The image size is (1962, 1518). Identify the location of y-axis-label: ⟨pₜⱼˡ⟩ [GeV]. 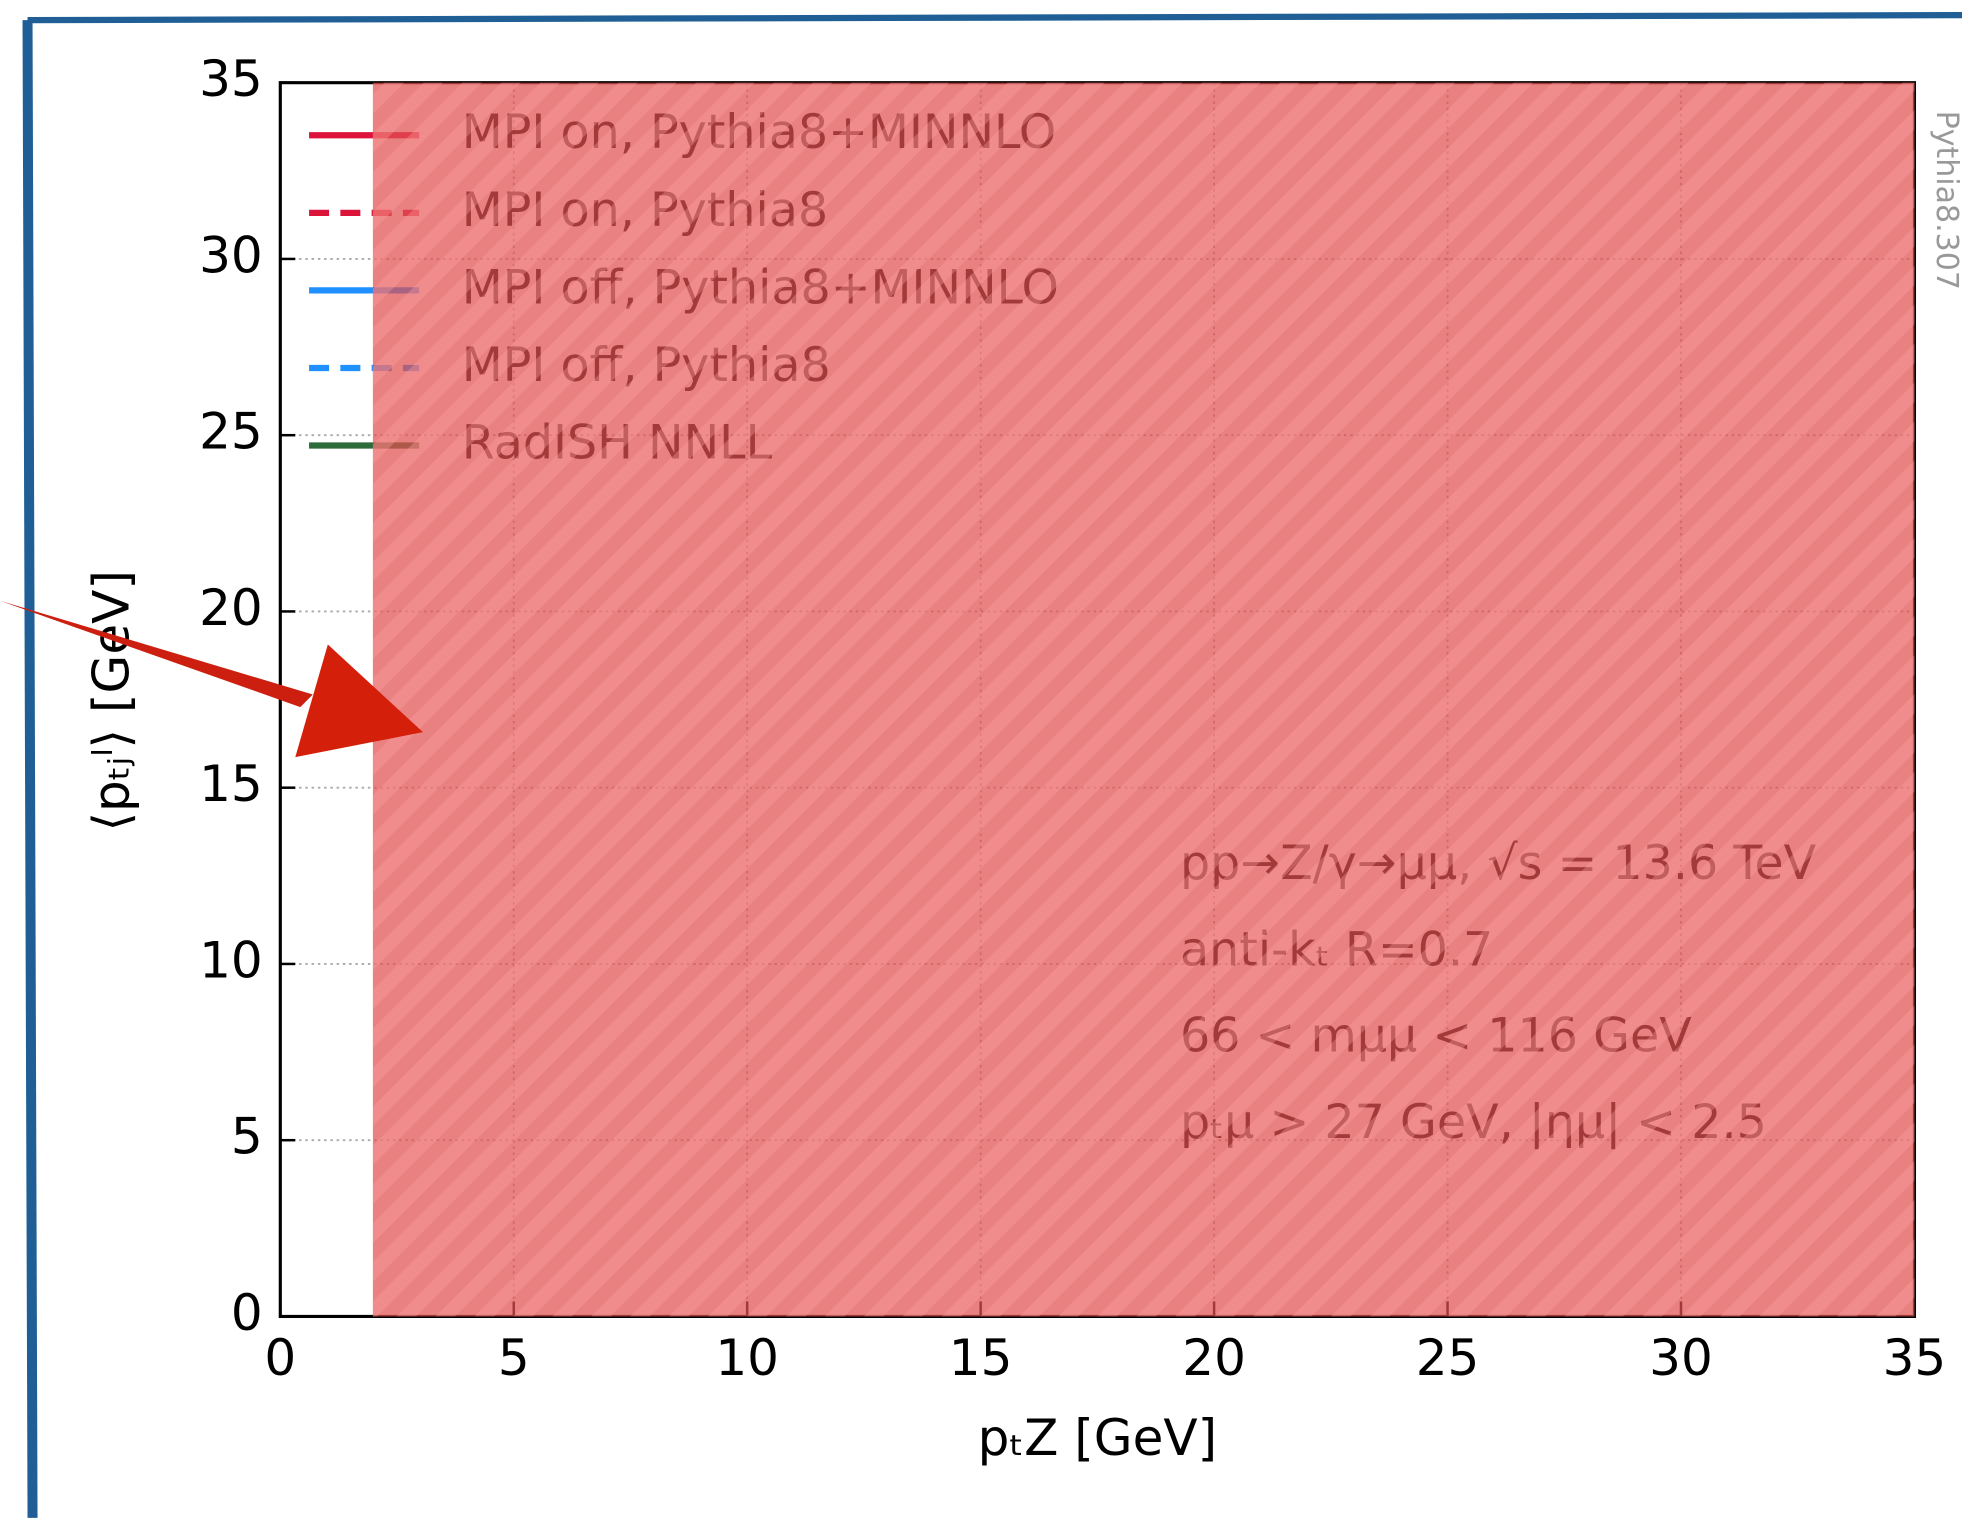
(112, 700).